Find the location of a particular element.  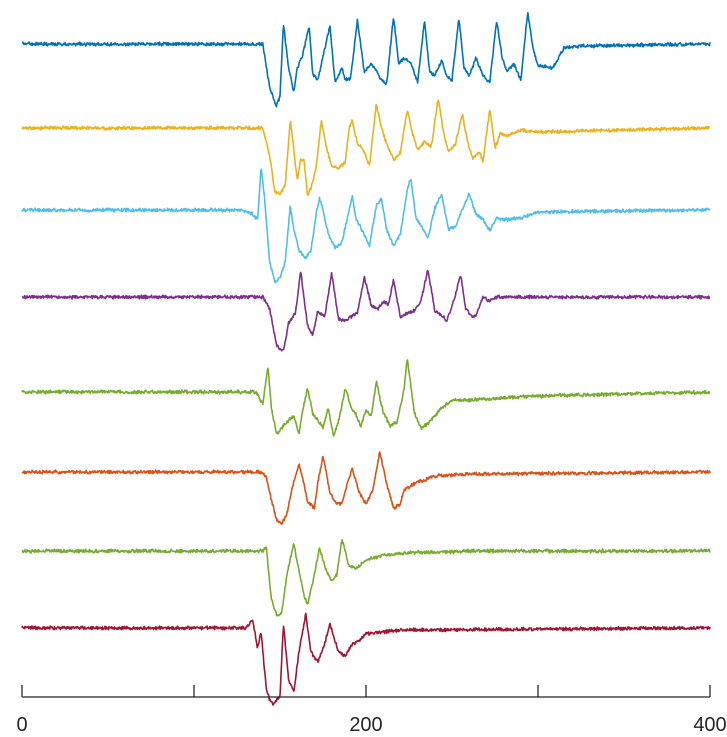

x-tick-label: 0 is located at coordinates (21, 725).